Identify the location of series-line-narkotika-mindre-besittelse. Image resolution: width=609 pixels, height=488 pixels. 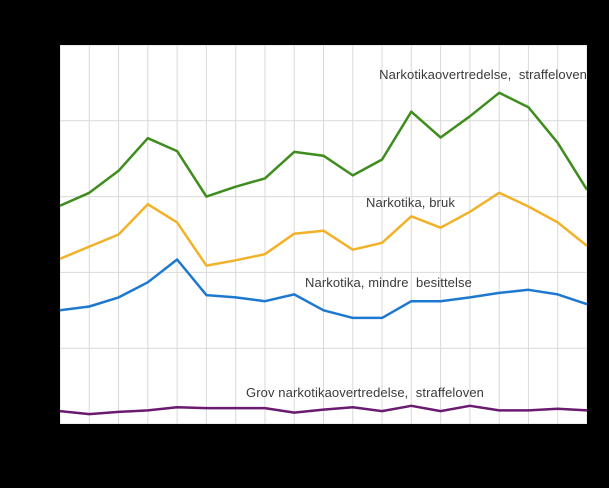
(323, 289).